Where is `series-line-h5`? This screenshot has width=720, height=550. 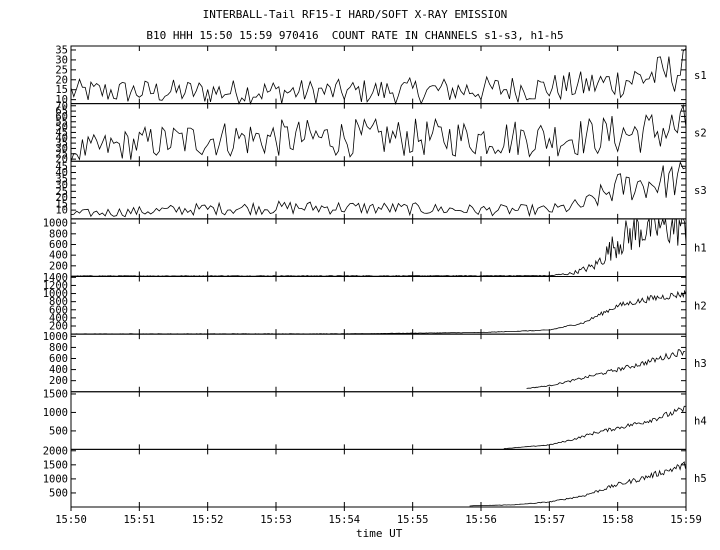
series-line-h5 is located at coordinates (577, 484).